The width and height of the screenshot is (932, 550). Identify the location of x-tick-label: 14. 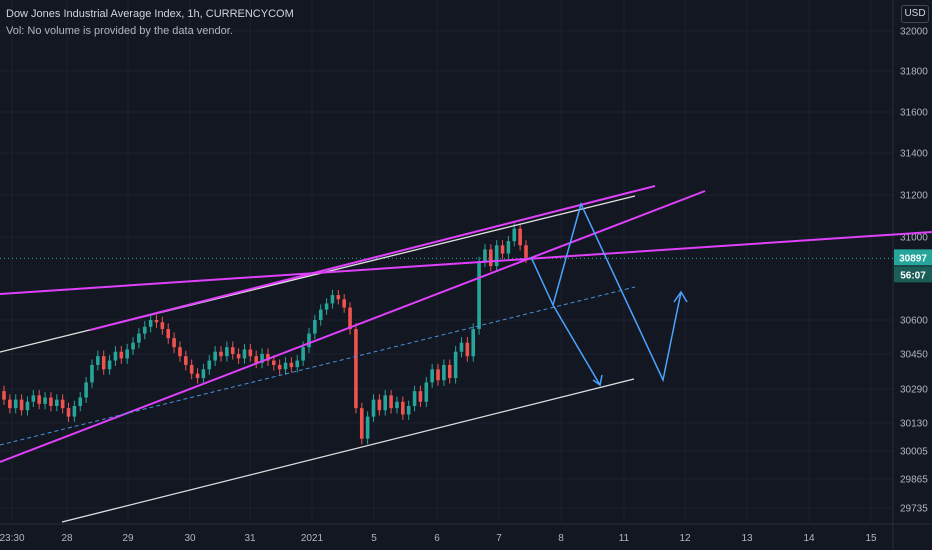
(809, 538).